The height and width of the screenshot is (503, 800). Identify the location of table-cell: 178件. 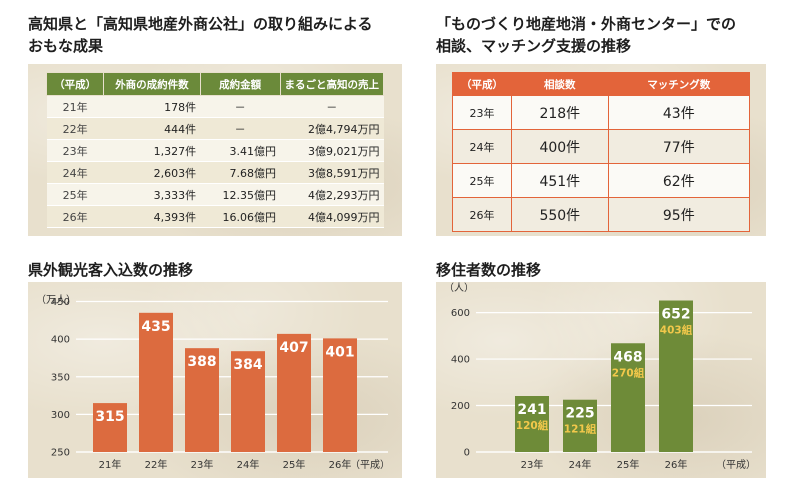
(152, 106).